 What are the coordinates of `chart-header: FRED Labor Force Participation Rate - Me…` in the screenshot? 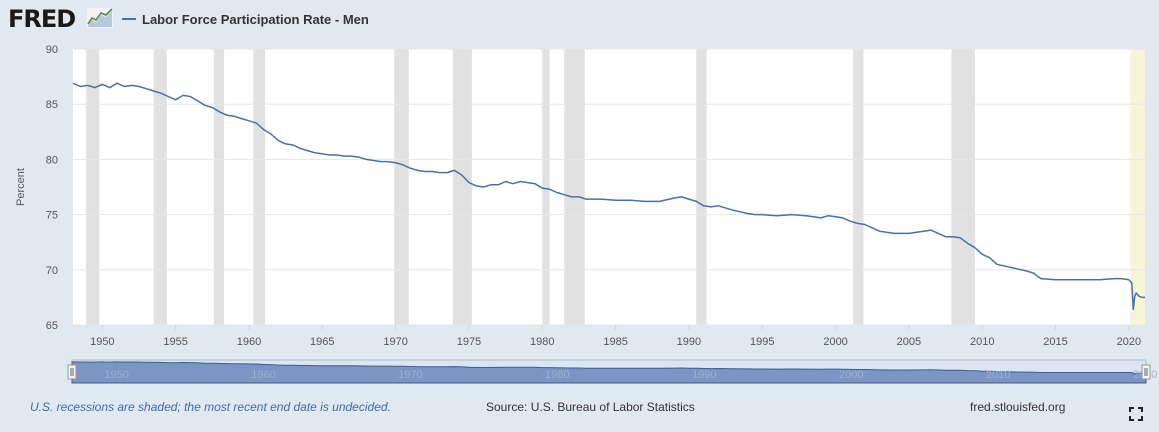 It's located at (579, 20).